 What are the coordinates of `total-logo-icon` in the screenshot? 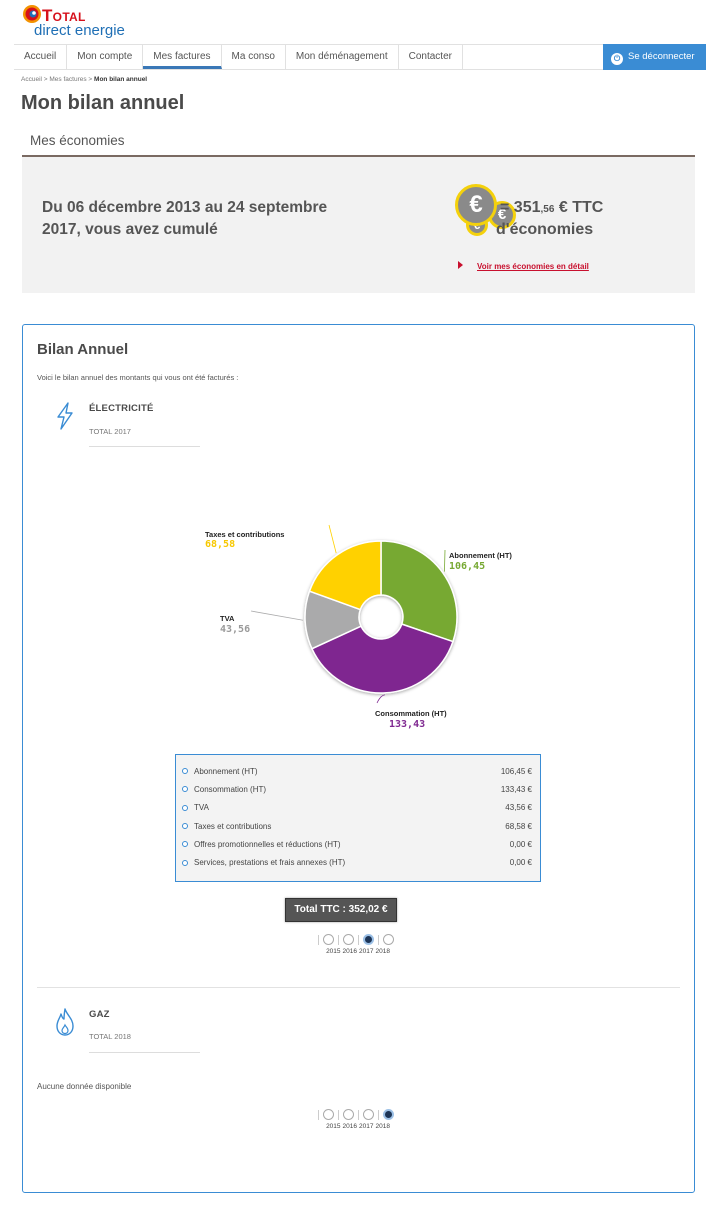 It's located at (32, 14).